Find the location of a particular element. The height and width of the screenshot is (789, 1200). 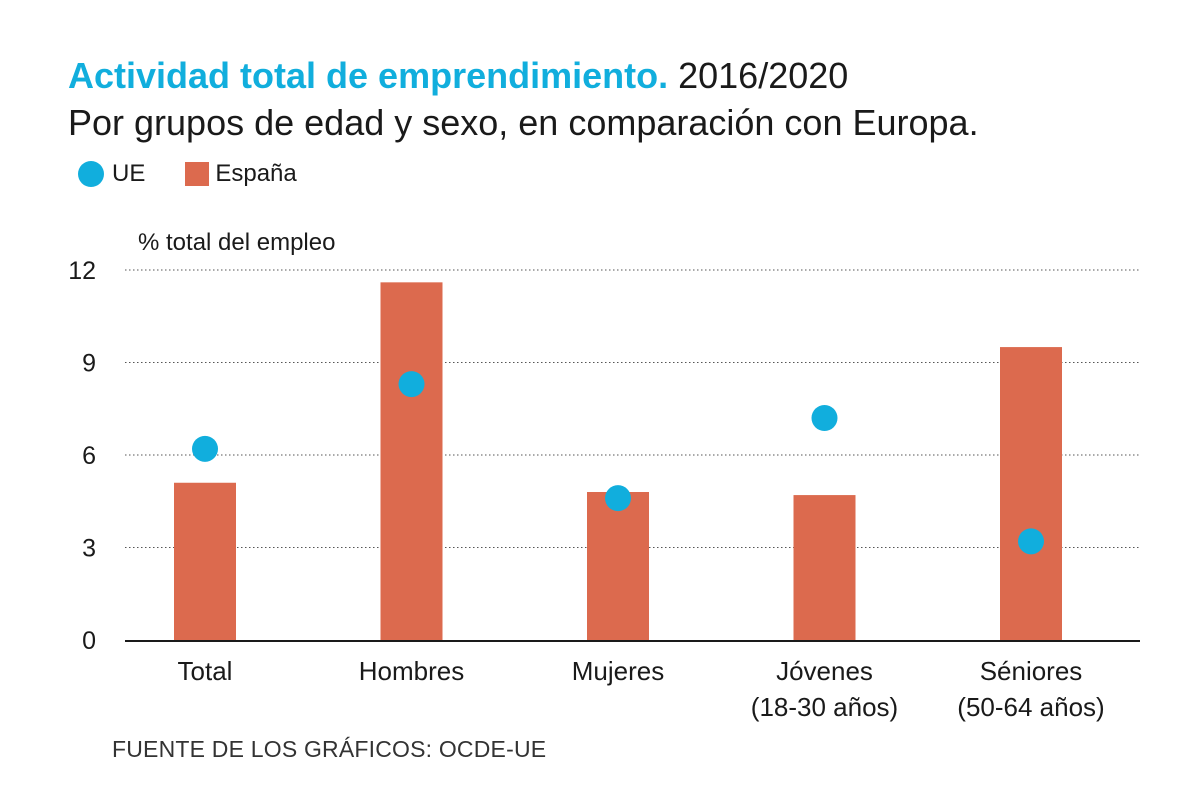

x-tick-label: Mujeres is located at coordinates (618, 671).